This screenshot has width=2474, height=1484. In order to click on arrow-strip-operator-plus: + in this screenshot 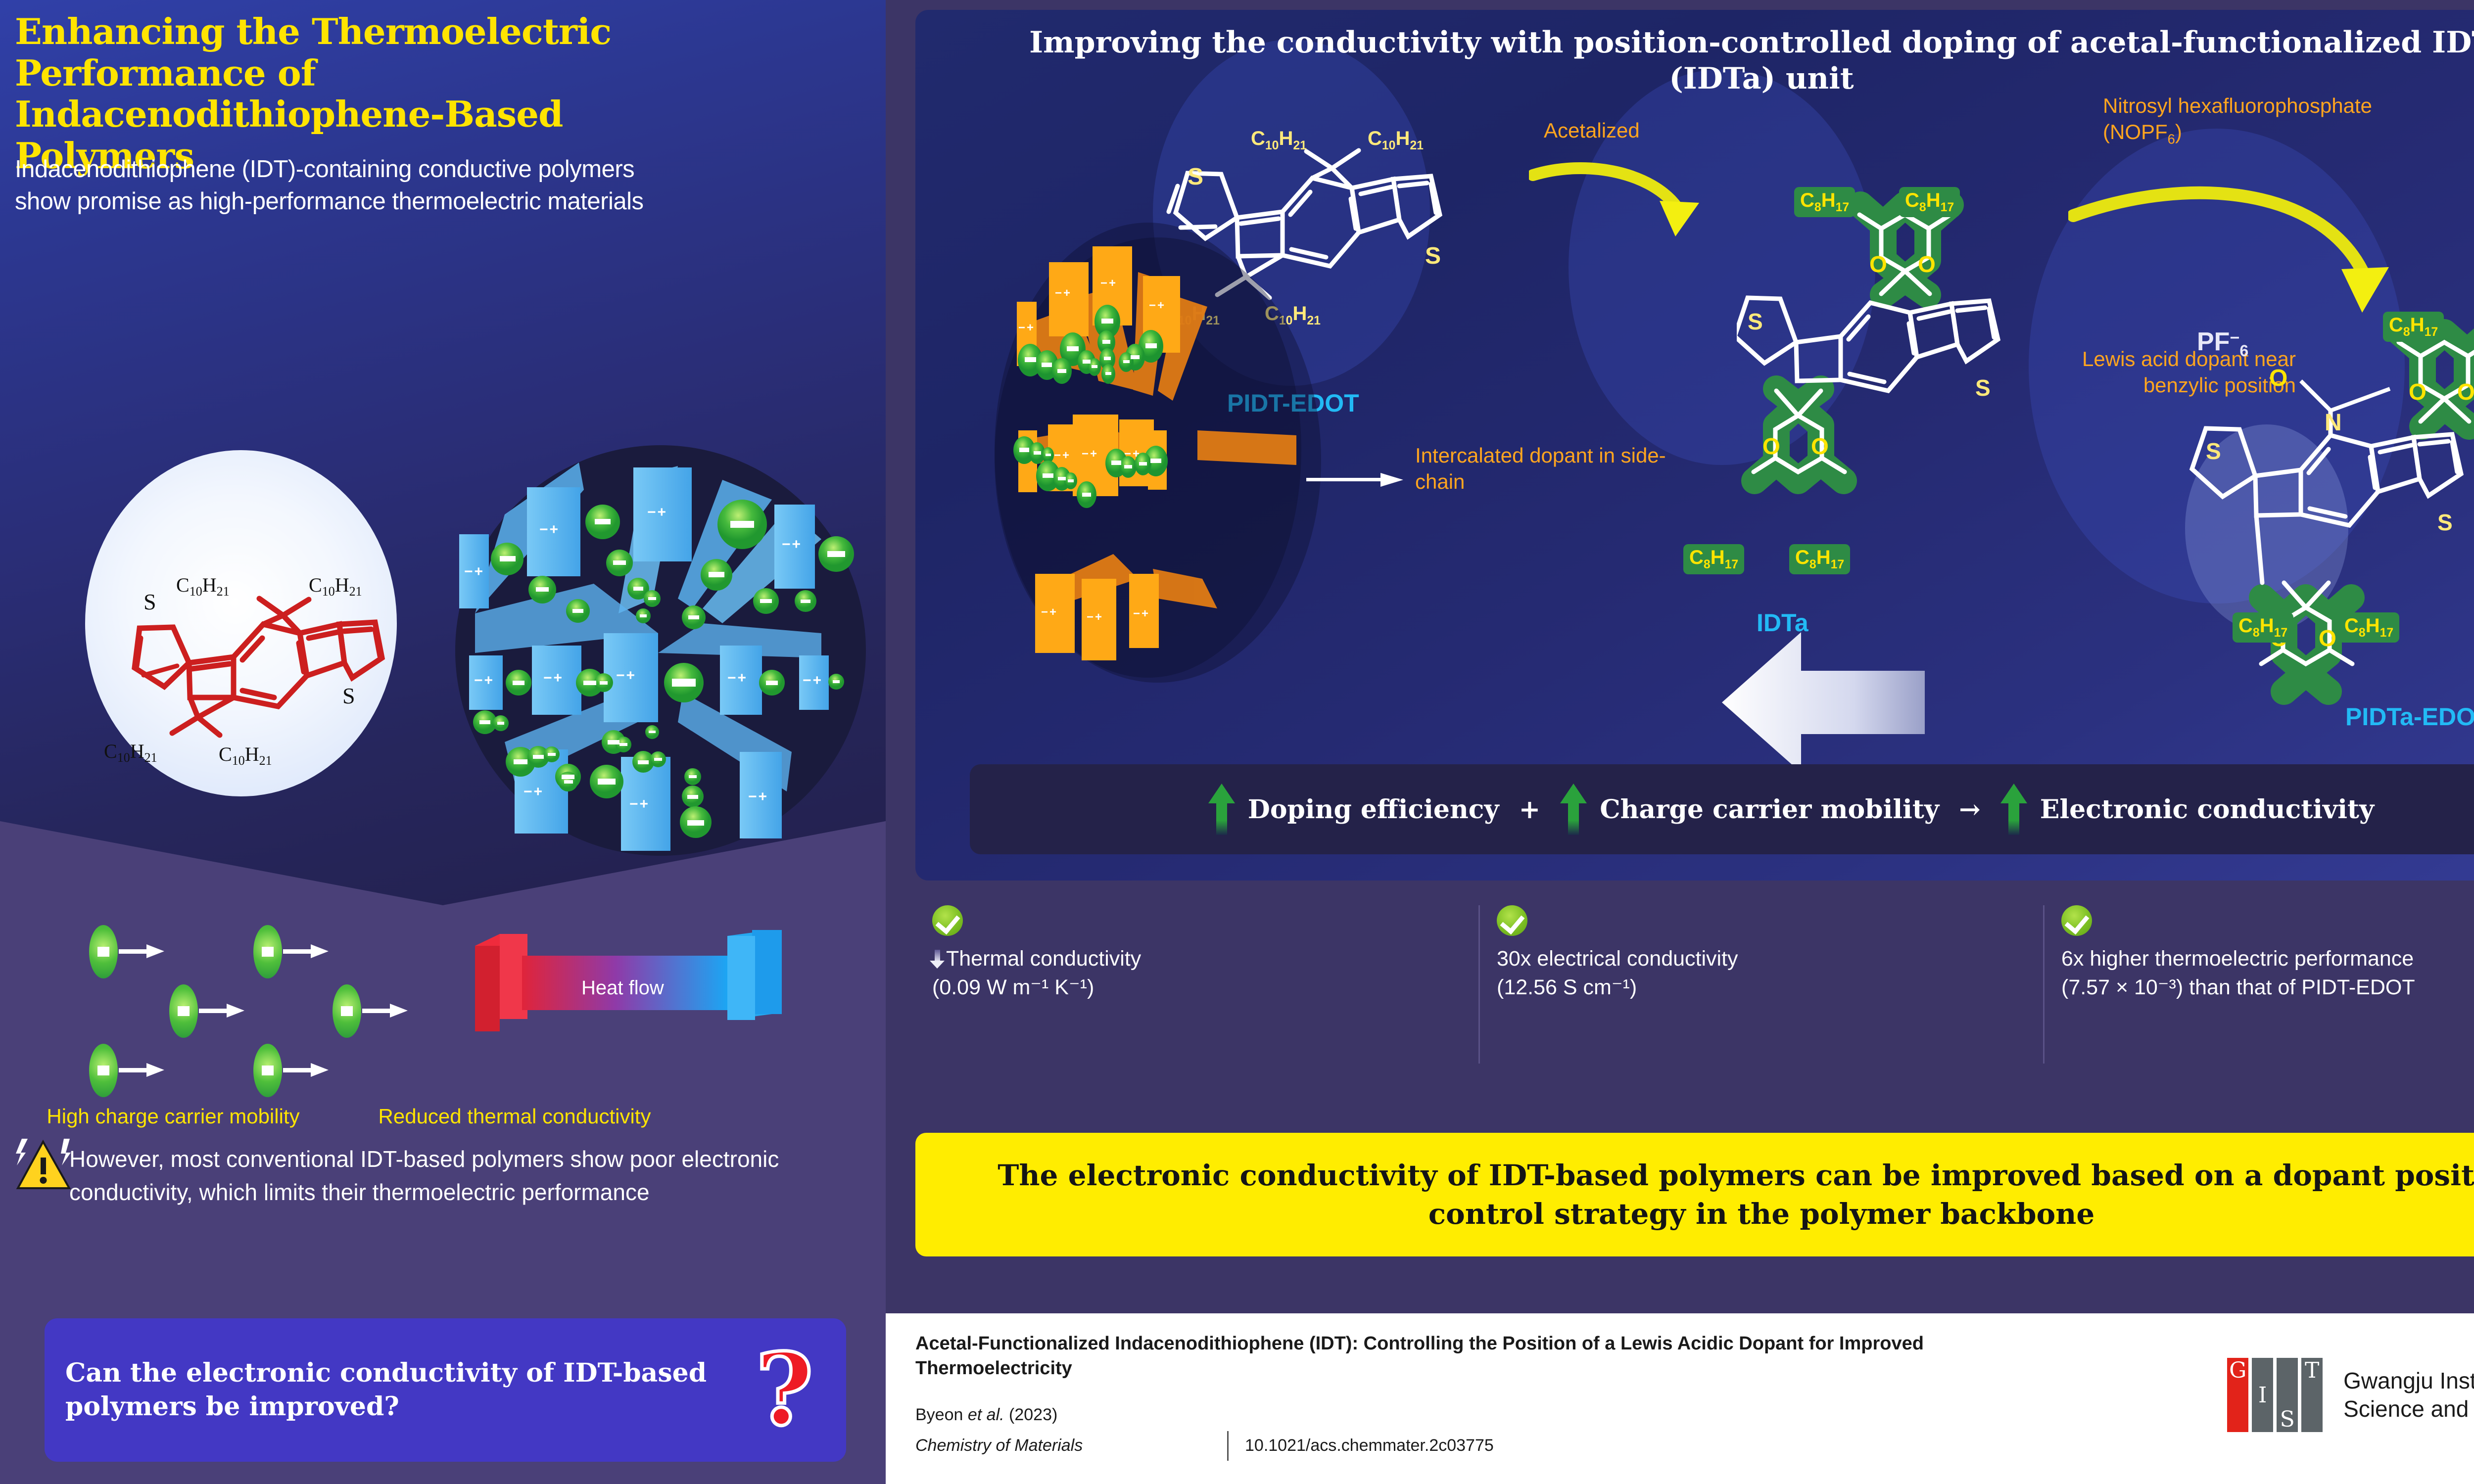, I will do `click(1530, 809)`.